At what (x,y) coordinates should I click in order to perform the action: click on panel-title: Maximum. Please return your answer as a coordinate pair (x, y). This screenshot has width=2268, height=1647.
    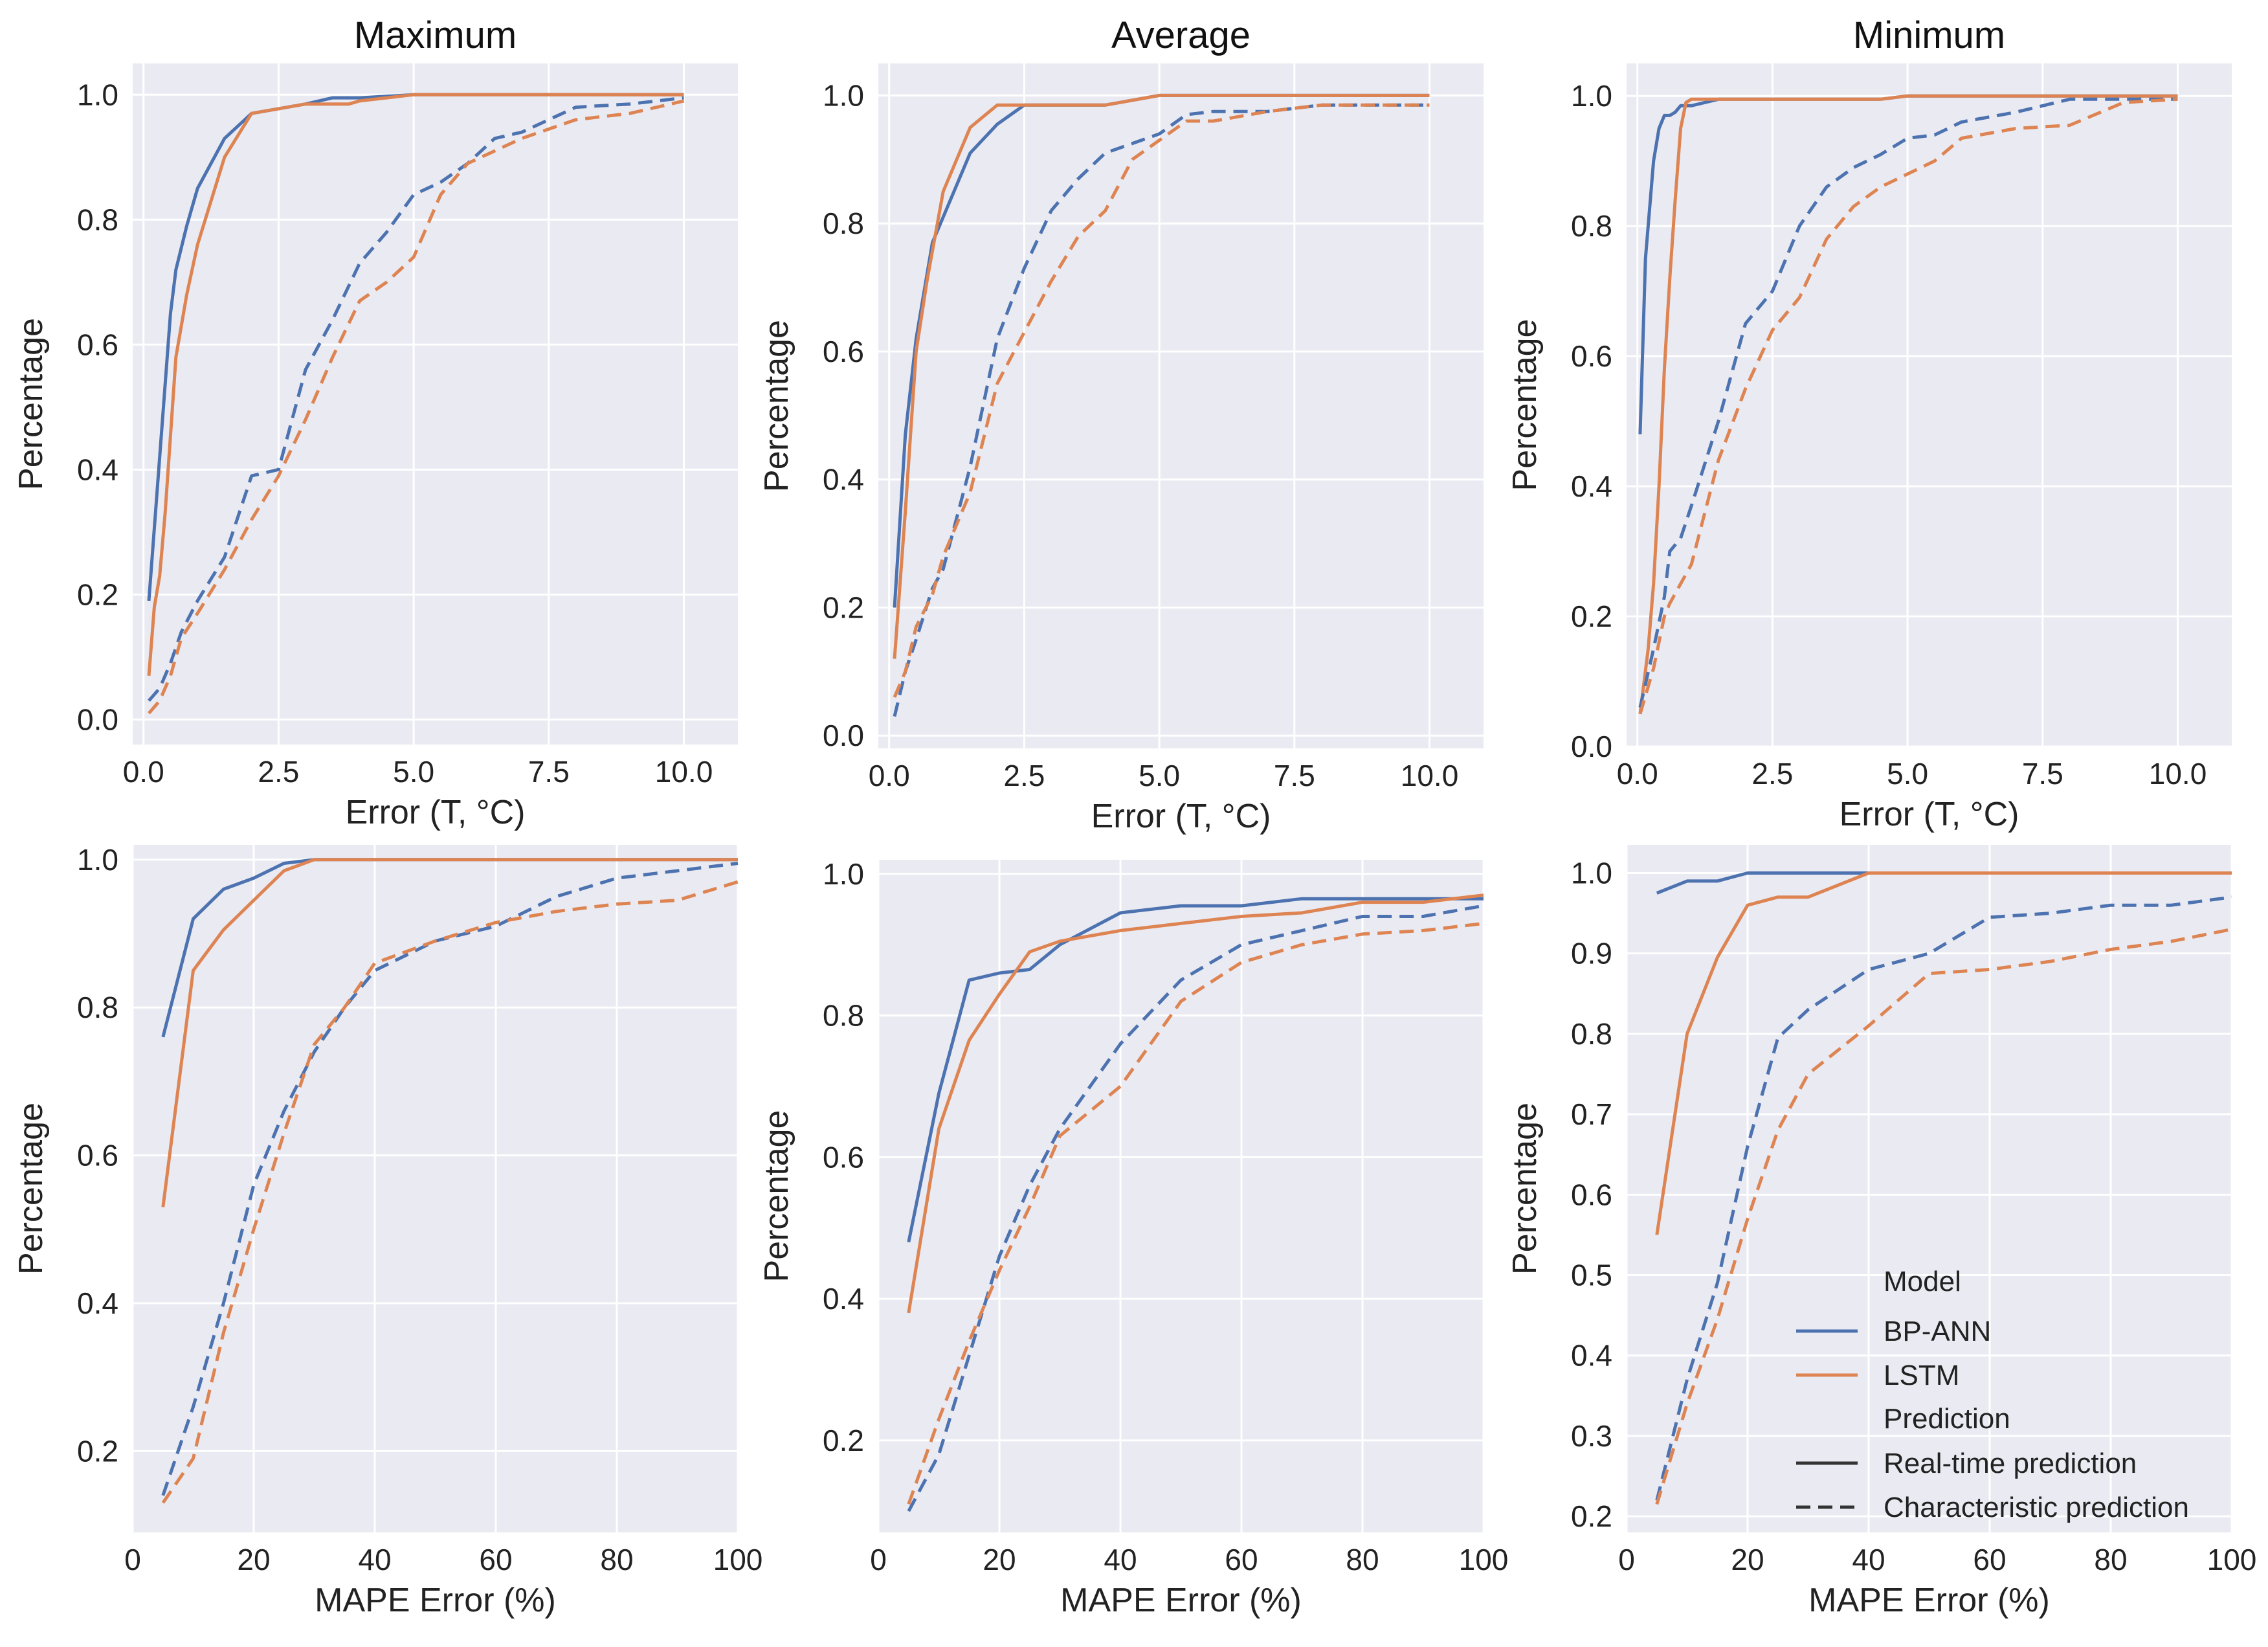
    Looking at the image, I should click on (435, 35).